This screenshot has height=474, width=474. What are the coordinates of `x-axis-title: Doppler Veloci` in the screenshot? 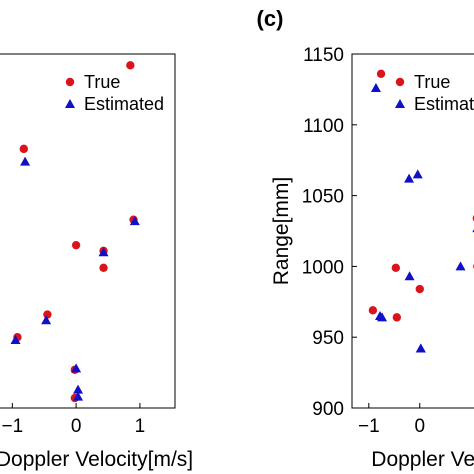 It's located at (422, 459).